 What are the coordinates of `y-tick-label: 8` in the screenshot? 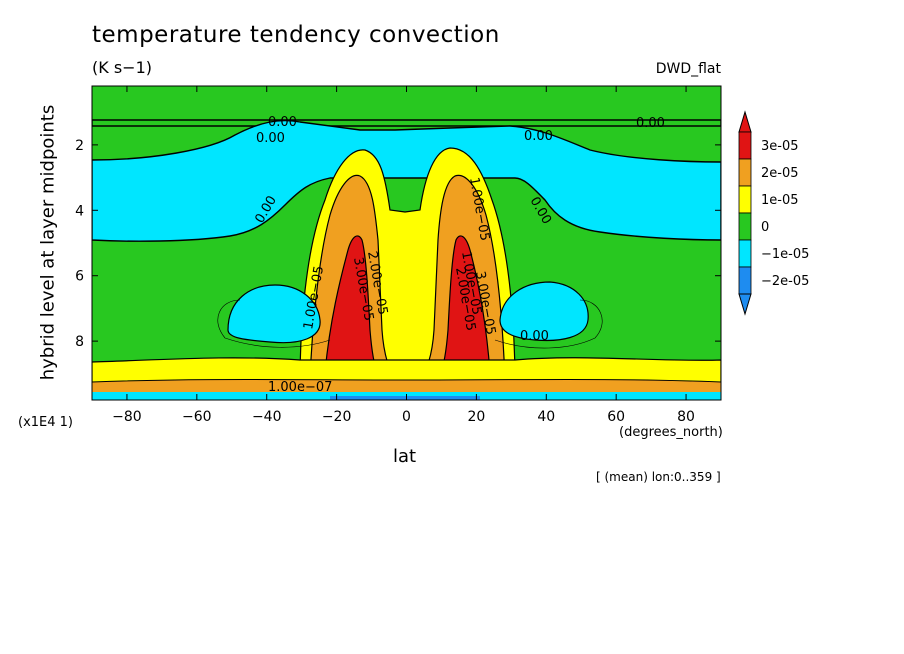 It's located at (79, 342).